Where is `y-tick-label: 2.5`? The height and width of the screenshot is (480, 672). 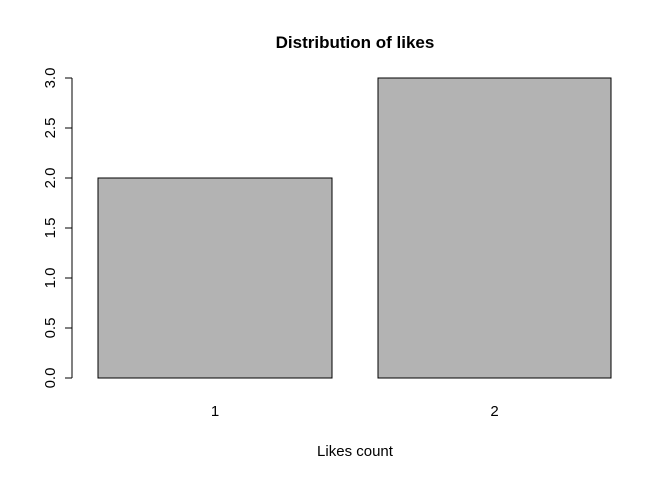 y-tick-label: 2.5 is located at coordinates (50, 128).